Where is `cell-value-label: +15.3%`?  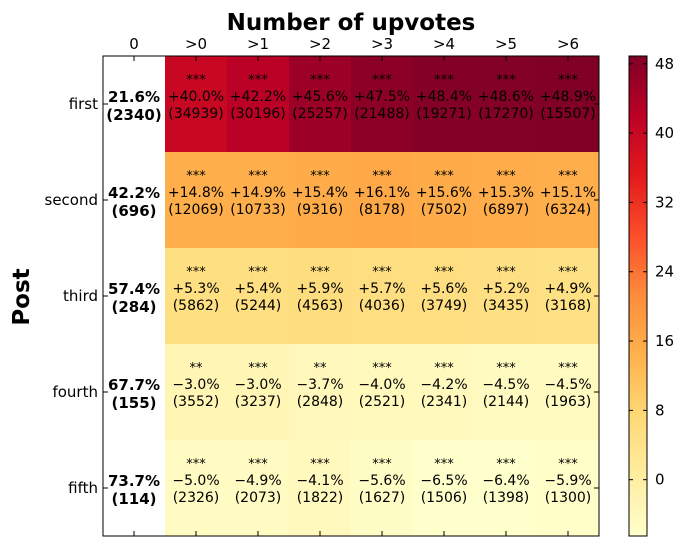 cell-value-label: +15.3% is located at coordinates (506, 193).